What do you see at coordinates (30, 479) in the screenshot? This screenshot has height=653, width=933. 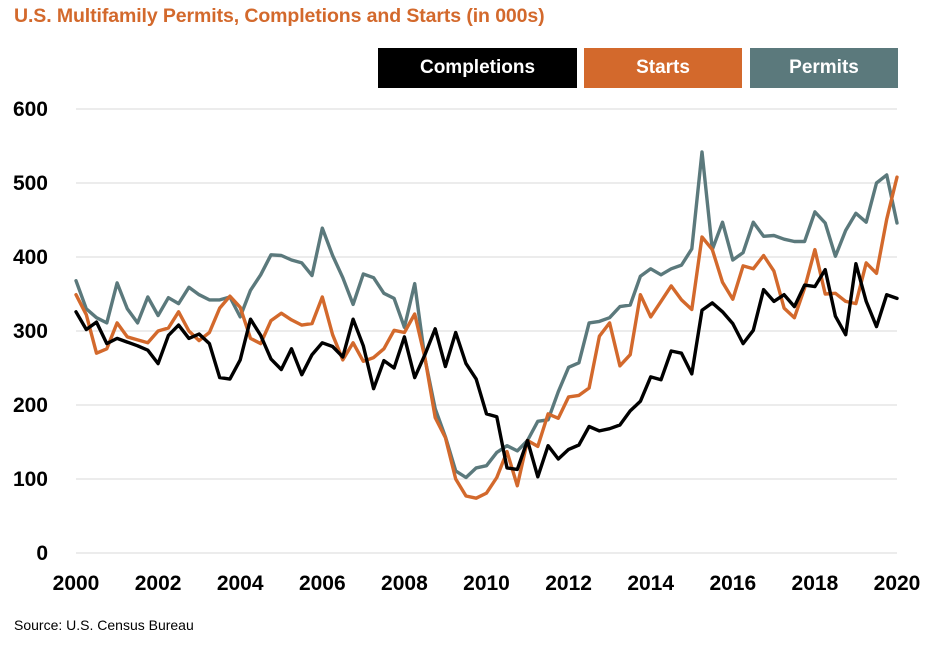 I see `y-tick-label: 100` at bounding box center [30, 479].